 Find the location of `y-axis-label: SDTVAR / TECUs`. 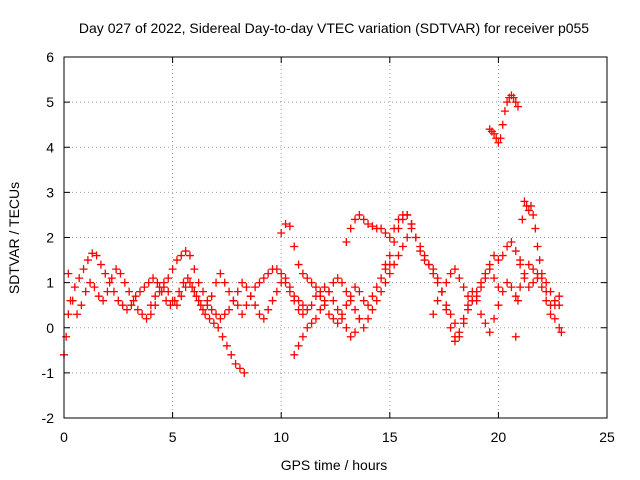

y-axis-label: SDTVAR / TECUs is located at coordinates (14, 238).